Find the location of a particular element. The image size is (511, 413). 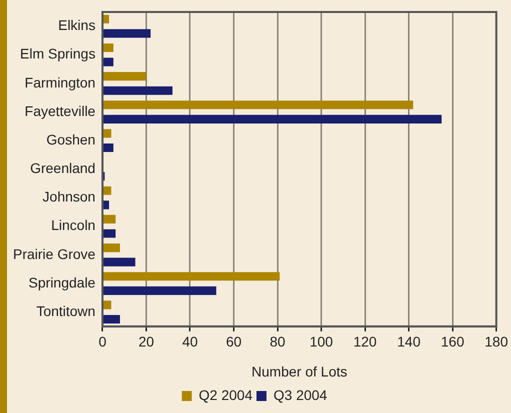

y-tick-label: Tontitown is located at coordinates (66, 310).